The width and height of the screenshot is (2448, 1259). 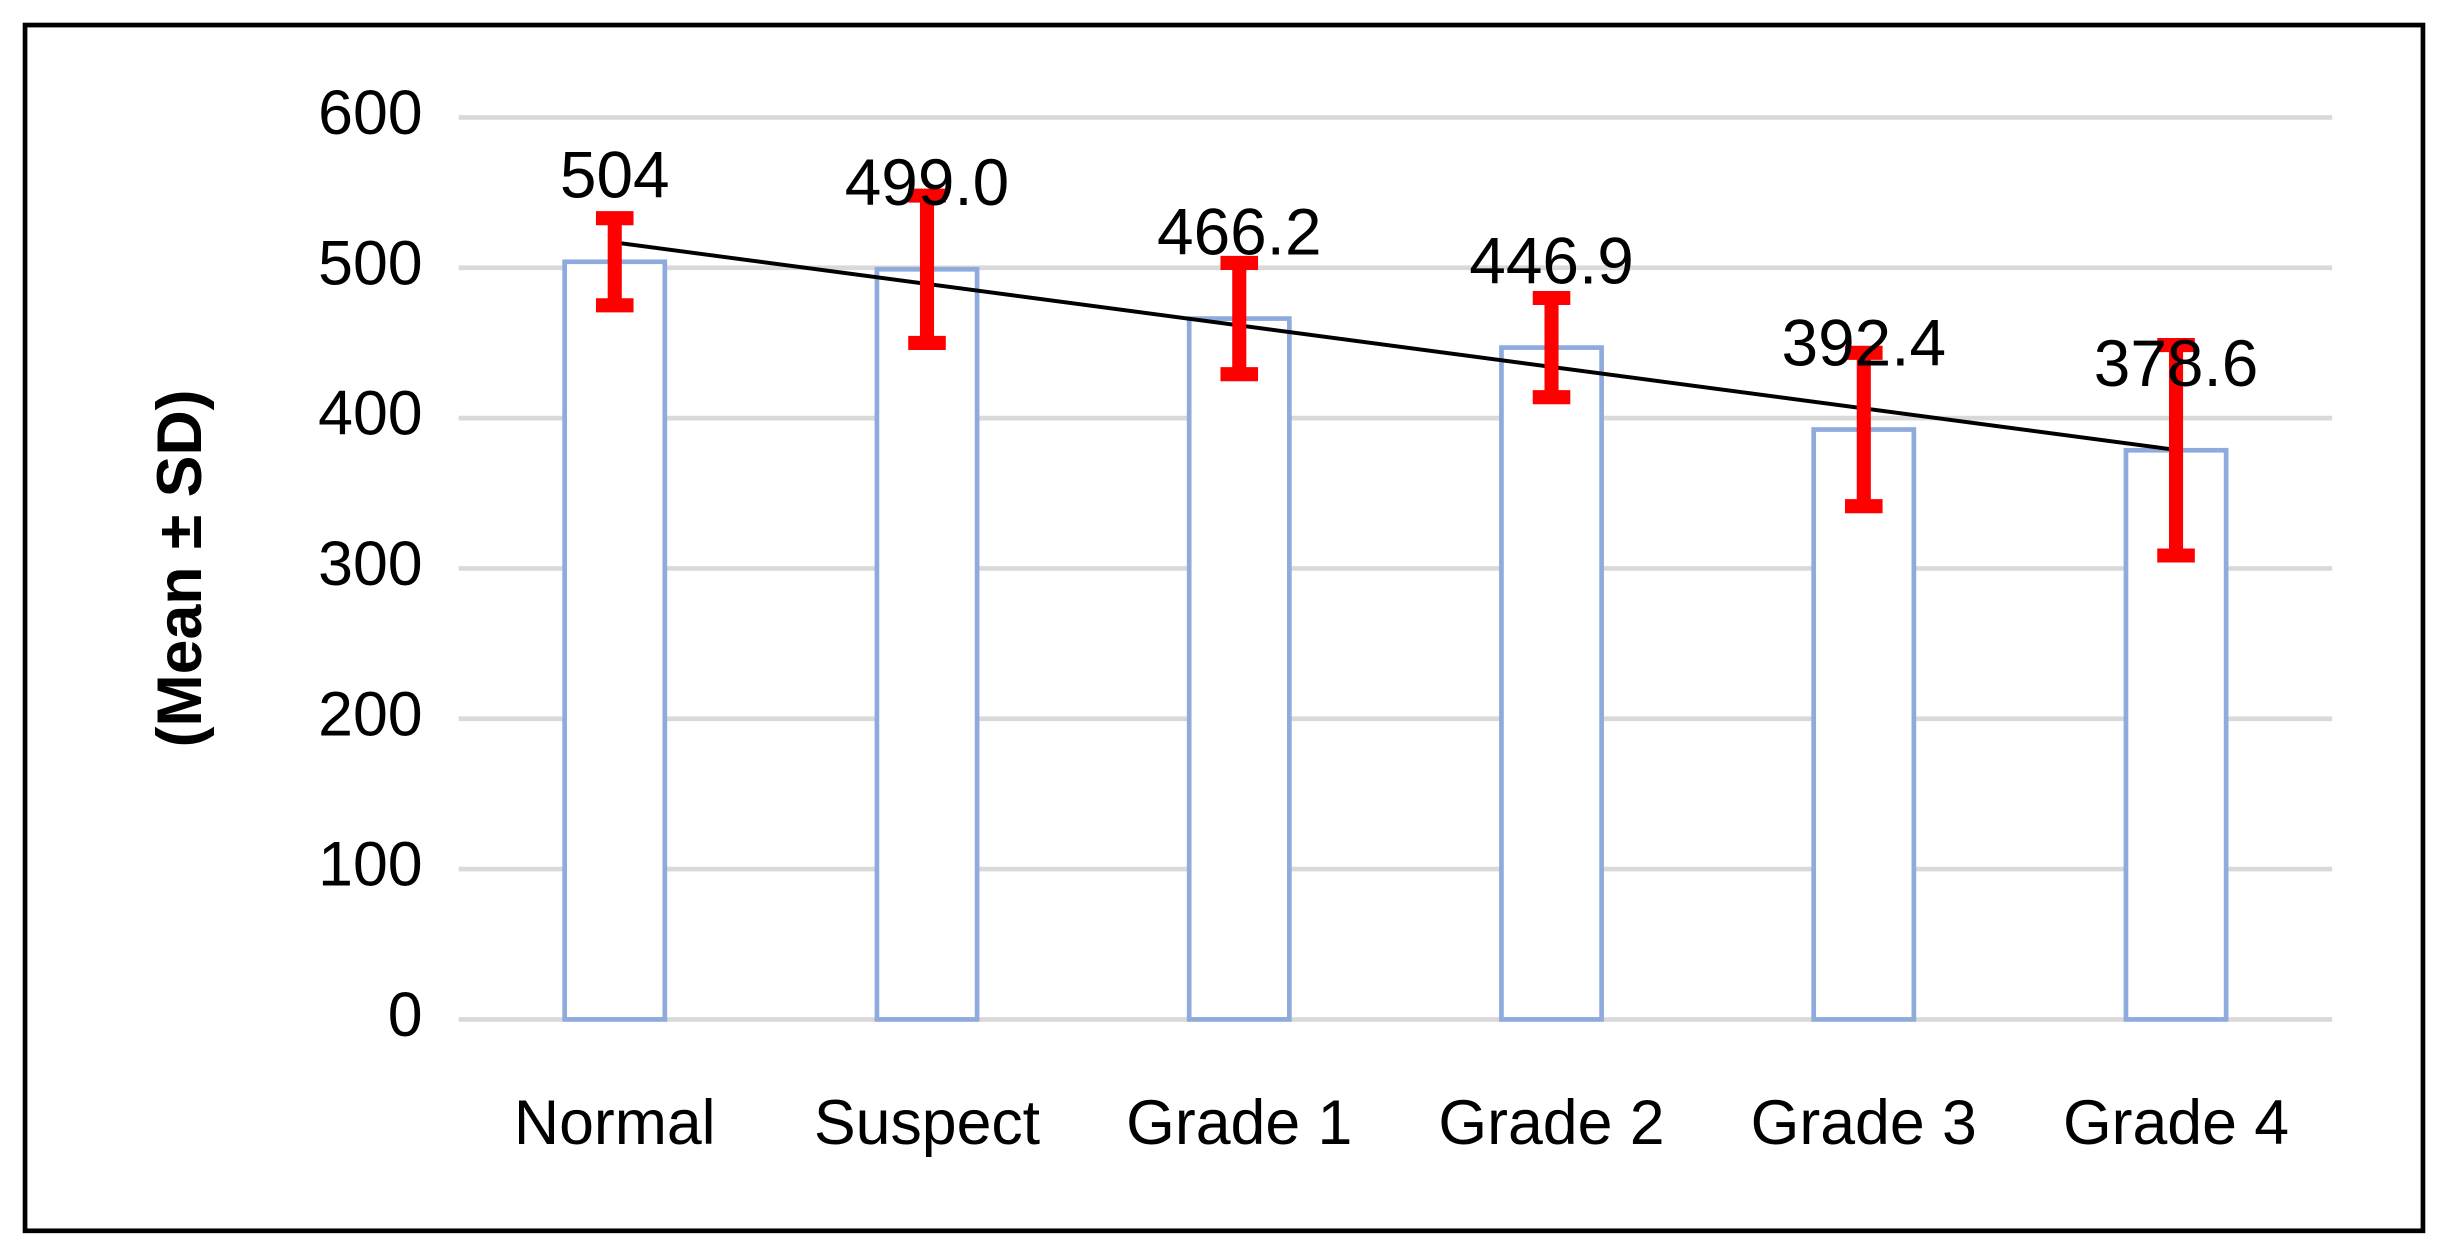 I want to click on y-tick-label: 600, so click(x=370, y=113).